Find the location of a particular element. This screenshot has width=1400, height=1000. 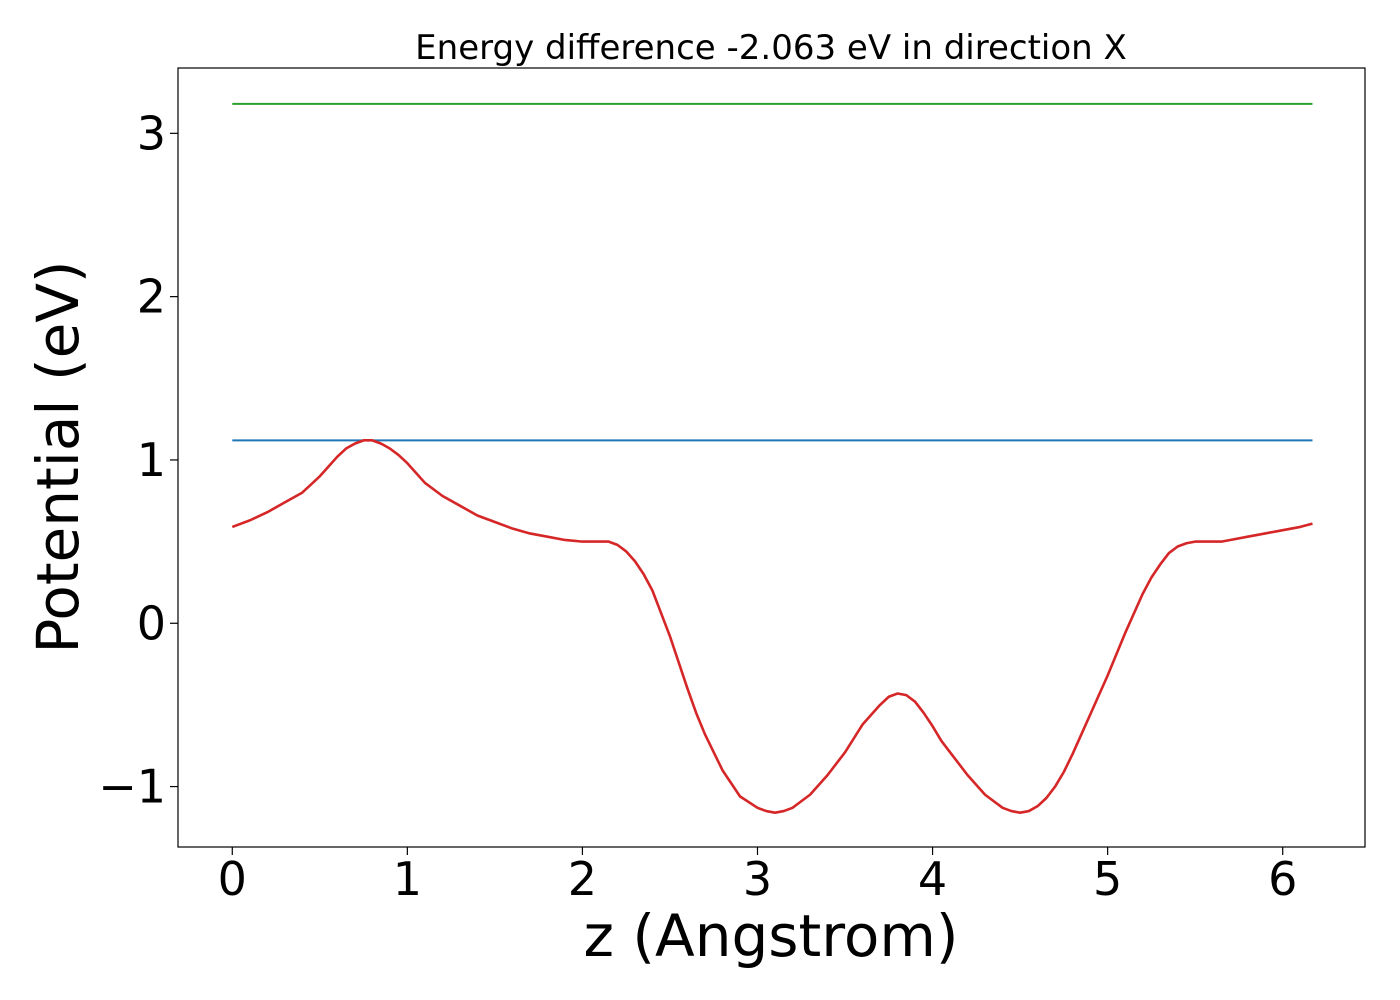

x-axis-label: z (Angstrom) is located at coordinates (771, 936).